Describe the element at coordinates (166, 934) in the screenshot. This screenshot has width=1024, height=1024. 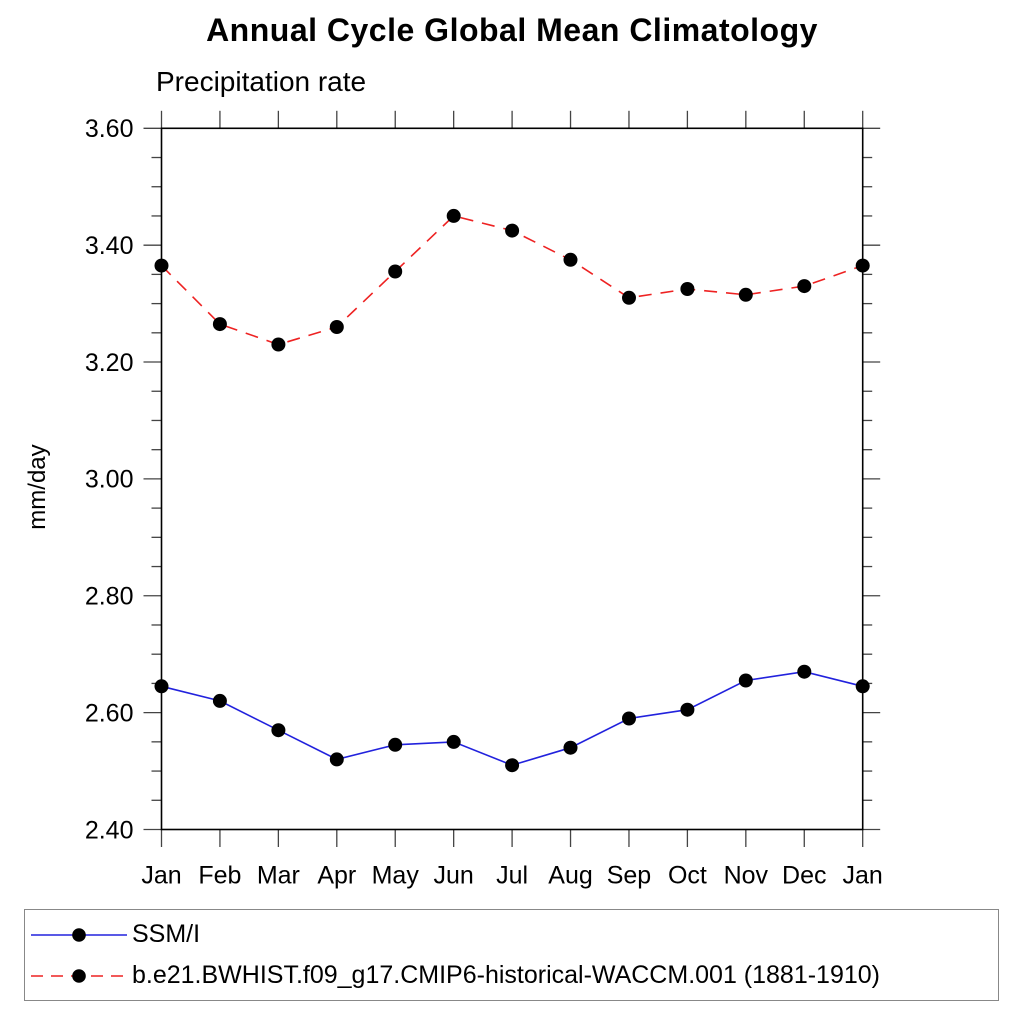
I see `legend-label-ssmi: SSM/I` at that location.